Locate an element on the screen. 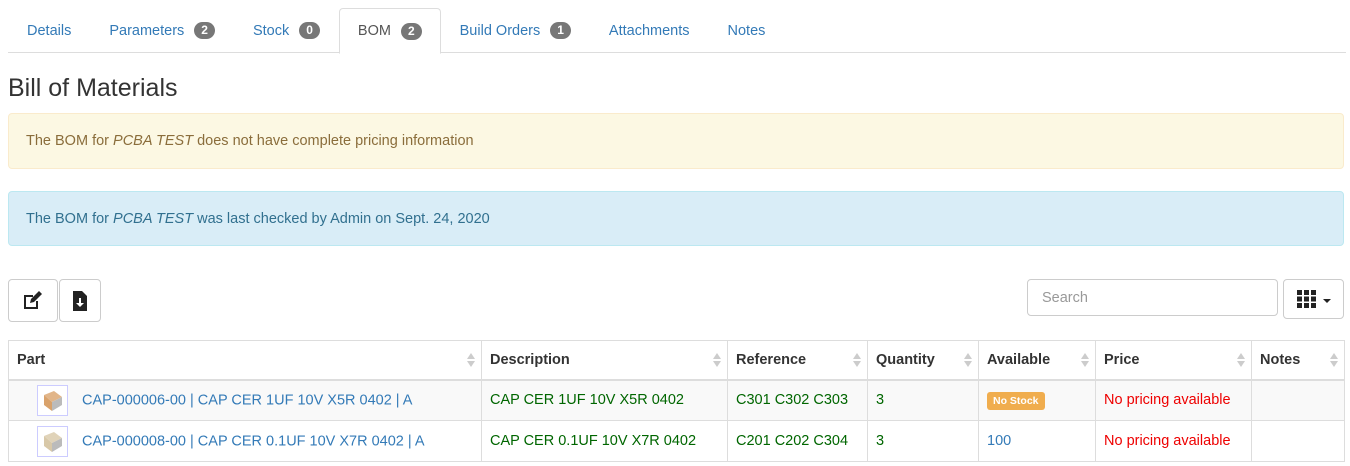 This screenshot has height=466, width=1350. available-cell: 100 is located at coordinates (1037, 441).